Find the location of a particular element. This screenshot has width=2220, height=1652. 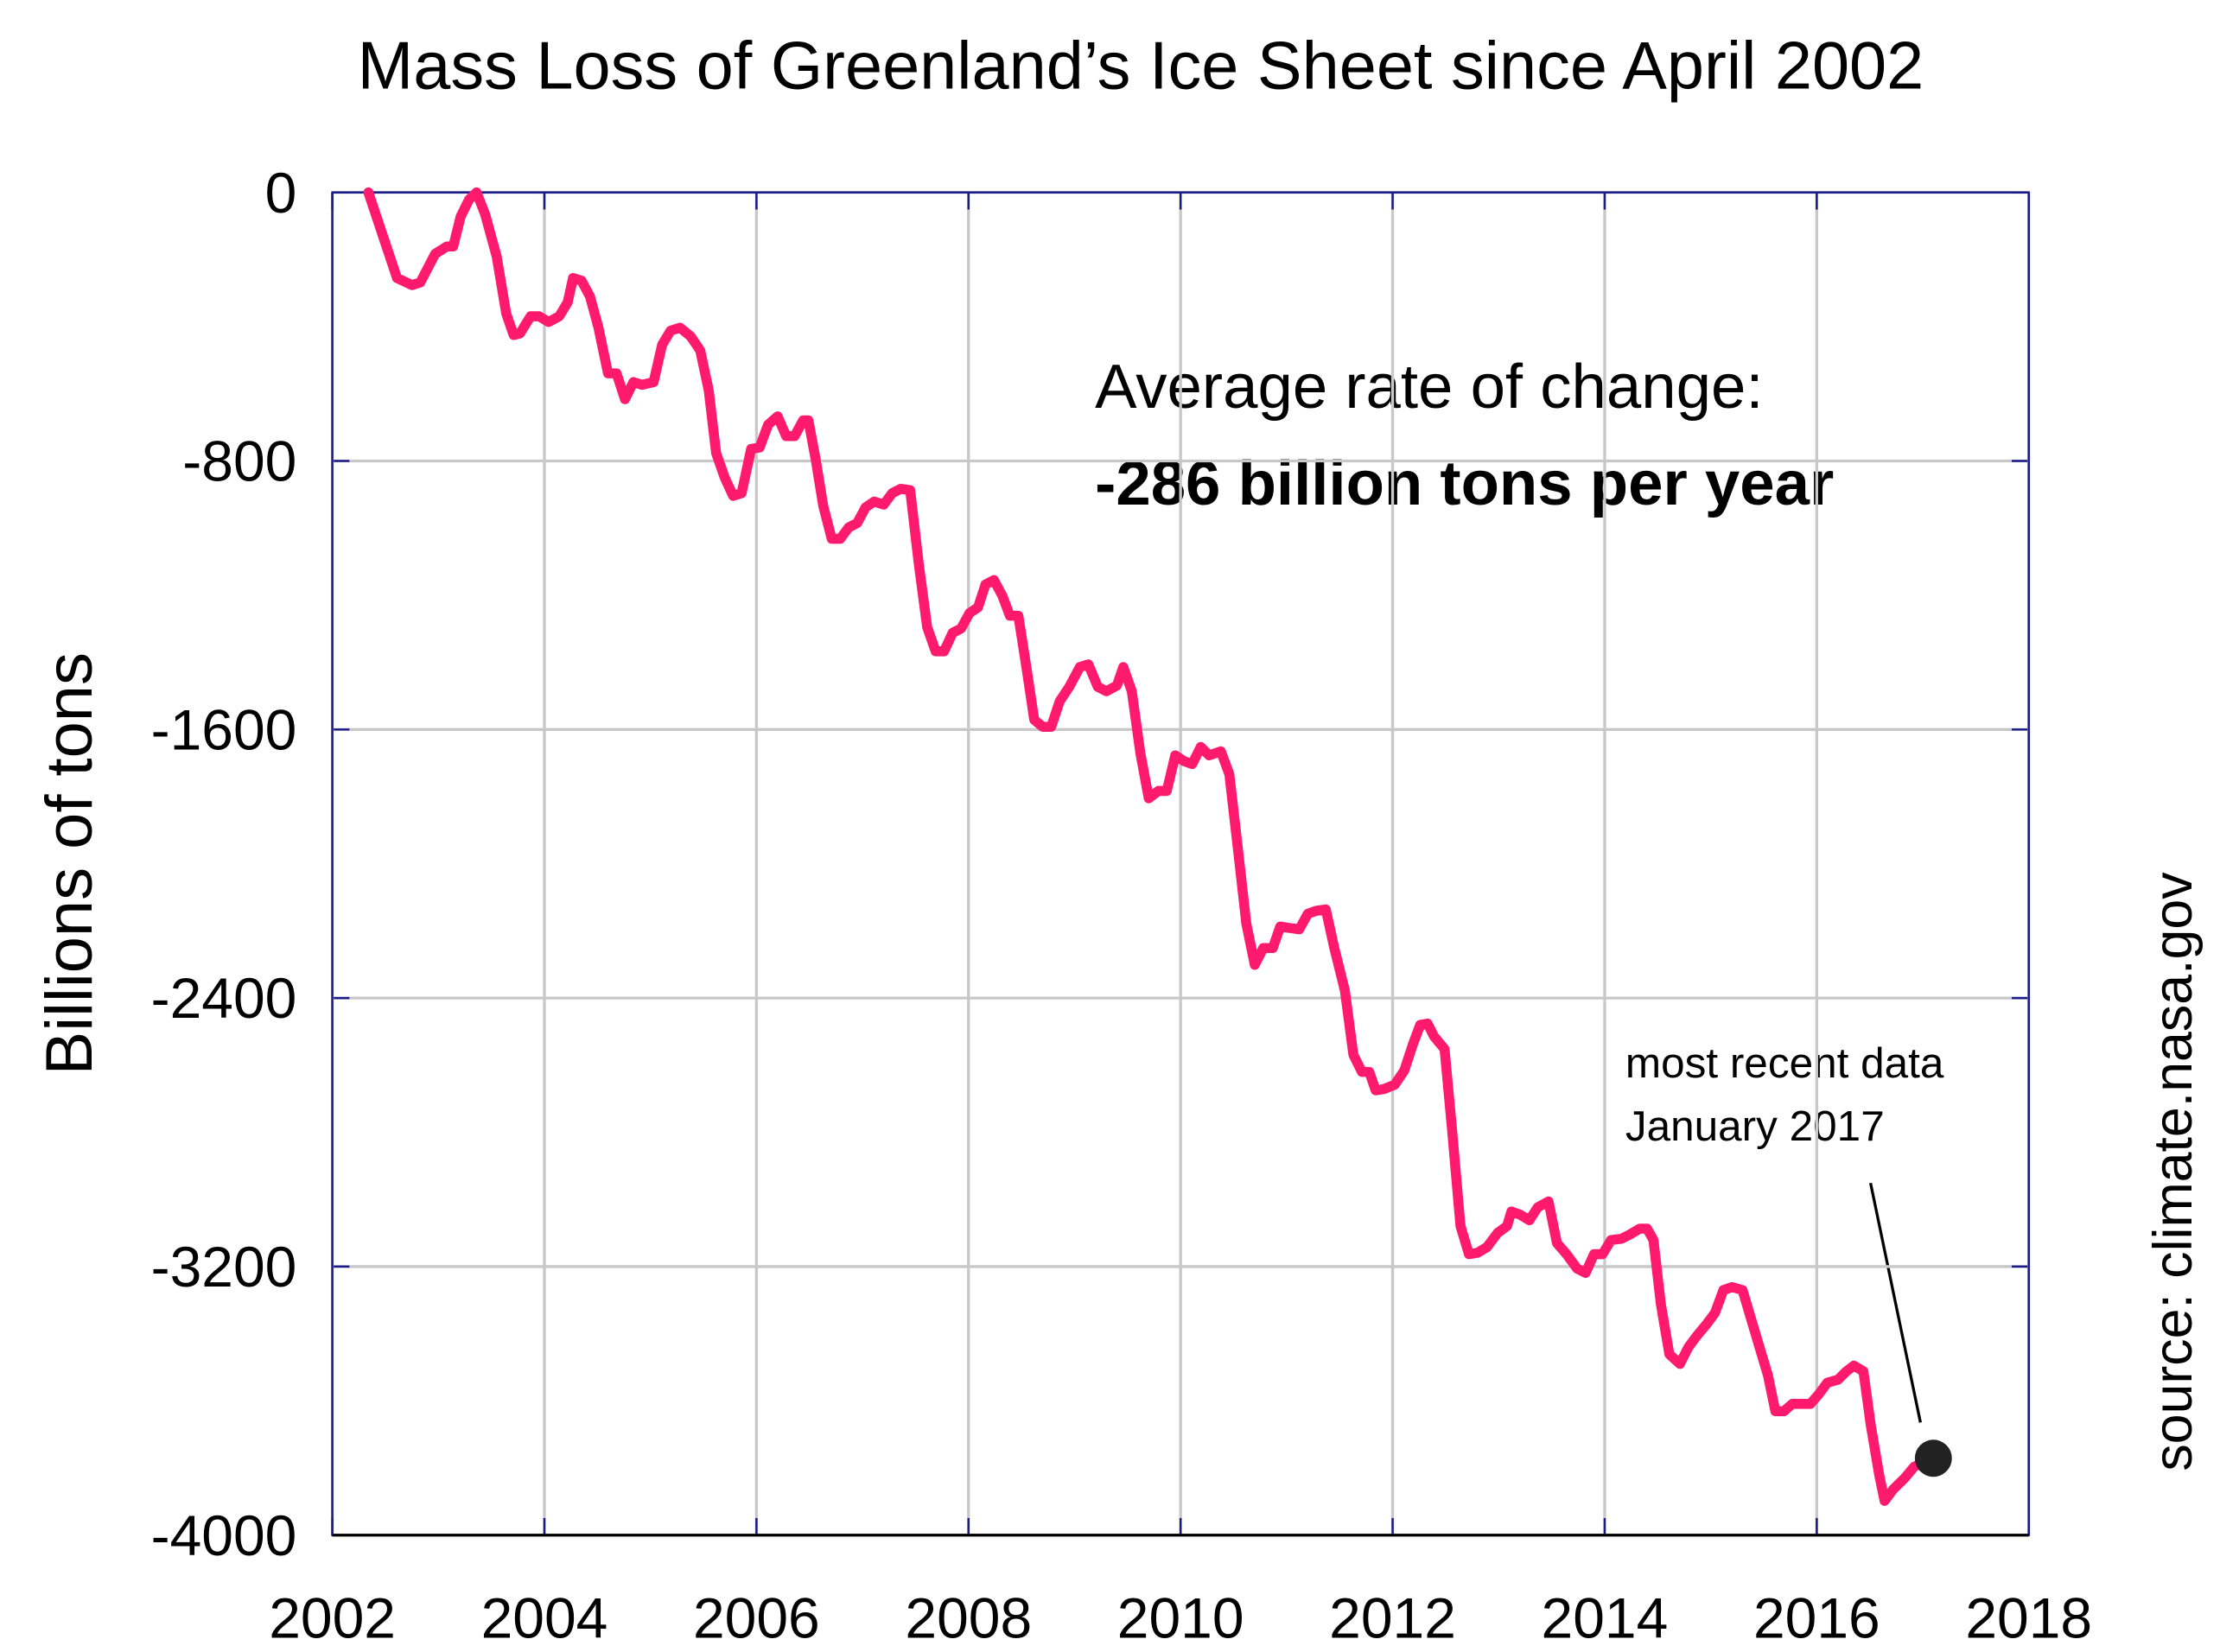

x-tick-label: 2016 is located at coordinates (1816, 1618).